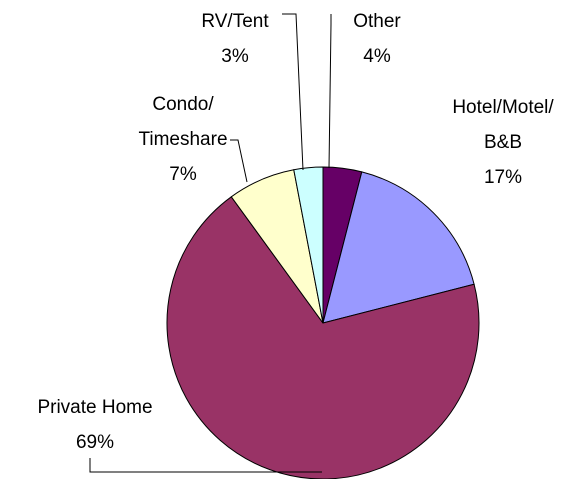  What do you see at coordinates (503, 177) in the screenshot?
I see `value-label: 17%` at bounding box center [503, 177].